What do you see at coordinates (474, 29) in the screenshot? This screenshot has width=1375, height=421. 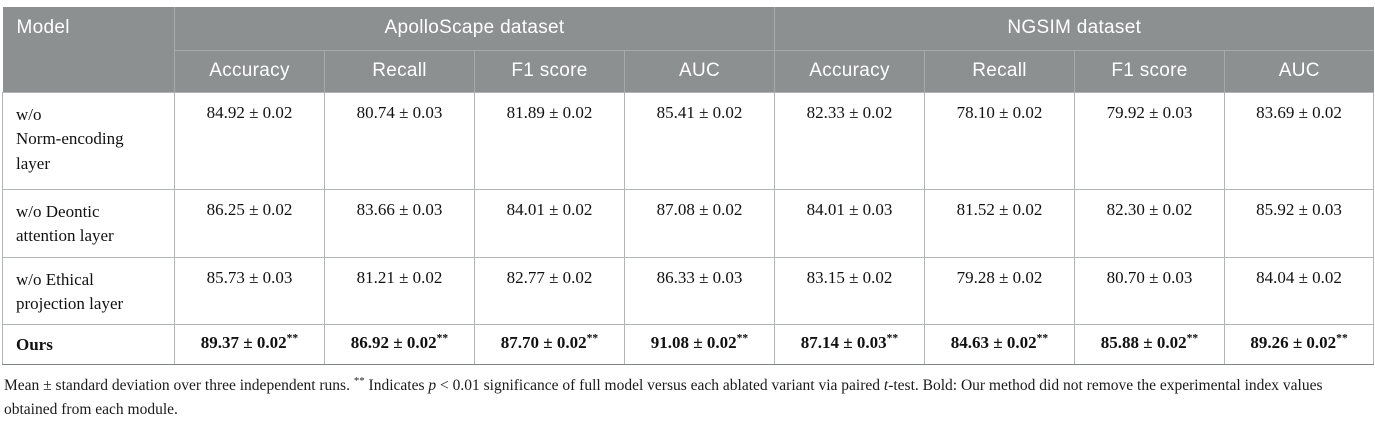 I see `header-group-apolloscape: ApolloScape dataset` at bounding box center [474, 29].